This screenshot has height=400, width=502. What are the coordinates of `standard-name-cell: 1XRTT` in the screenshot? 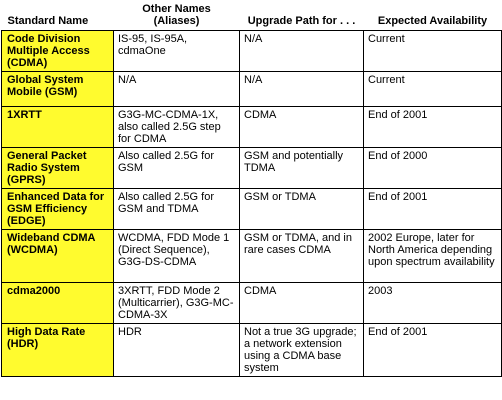 It's located at (57, 127).